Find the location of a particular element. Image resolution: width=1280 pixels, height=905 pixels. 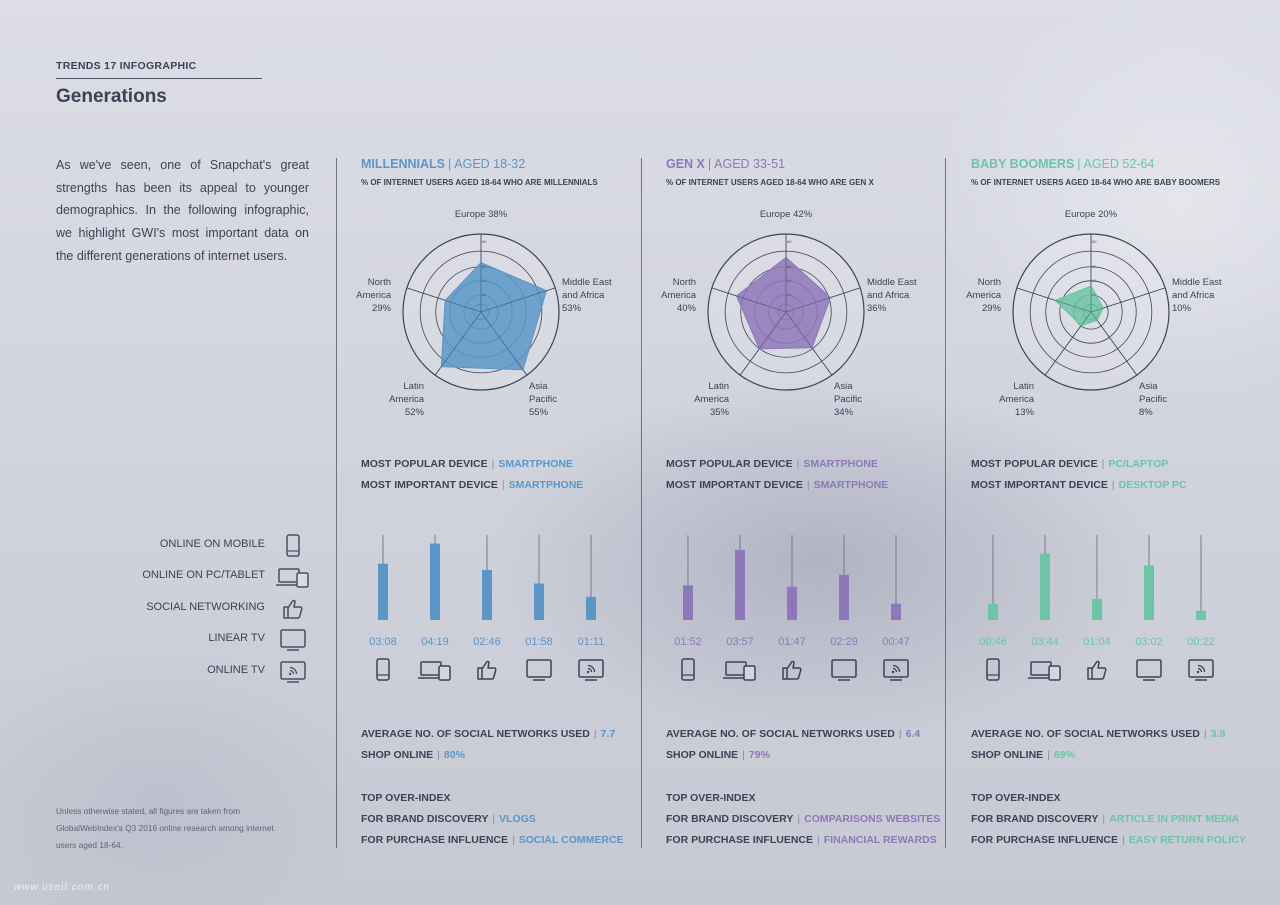

bar-group: 03:57 is located at coordinates (739, 608).